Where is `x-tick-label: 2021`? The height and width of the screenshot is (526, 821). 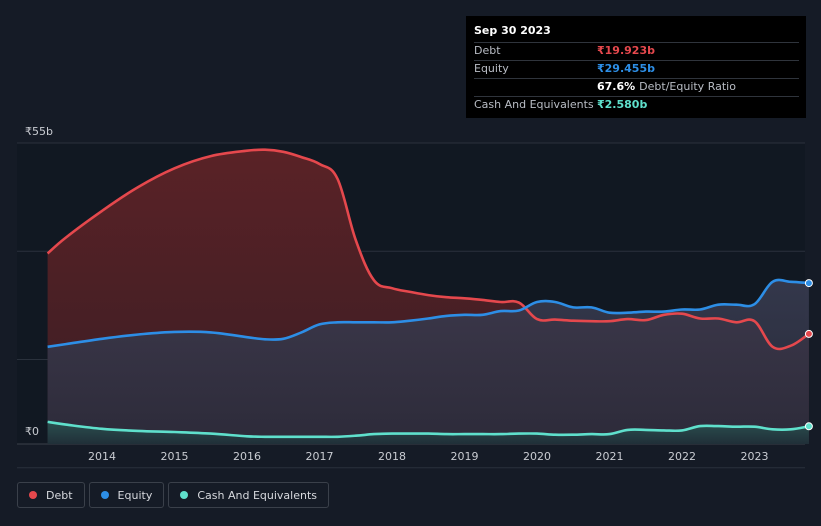 x-tick-label: 2021 is located at coordinates (610, 456).